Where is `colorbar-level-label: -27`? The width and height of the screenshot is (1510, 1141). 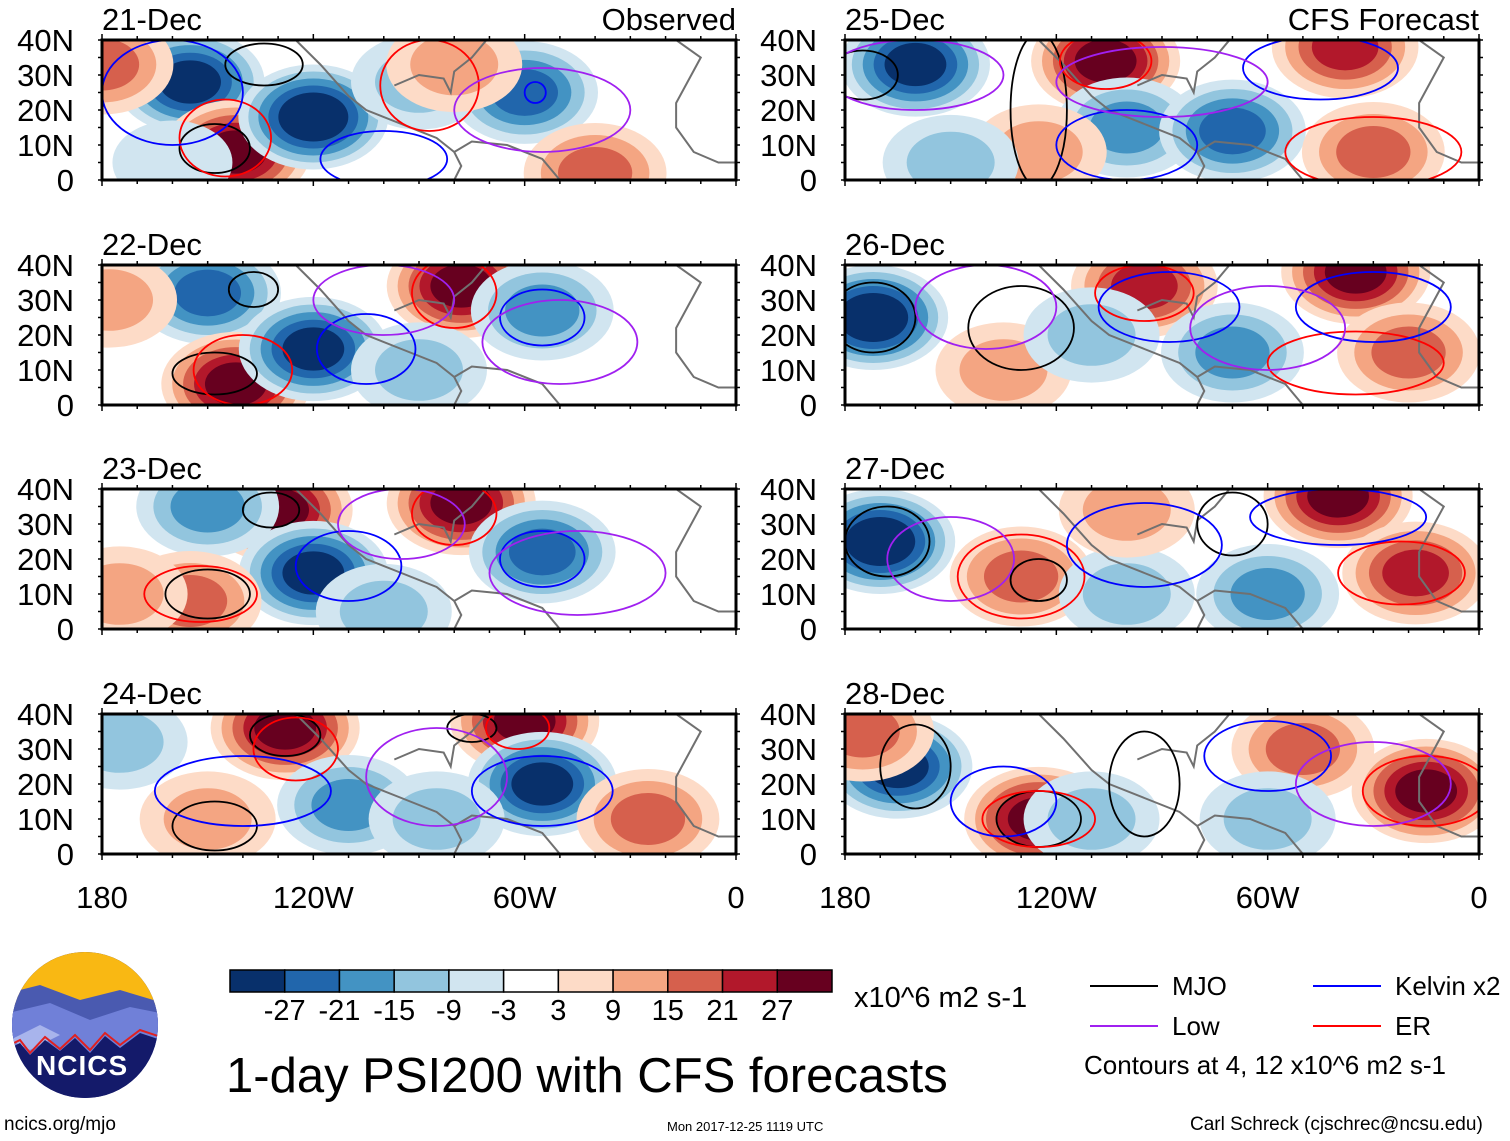
colorbar-level-label: -27 is located at coordinates (284, 1011).